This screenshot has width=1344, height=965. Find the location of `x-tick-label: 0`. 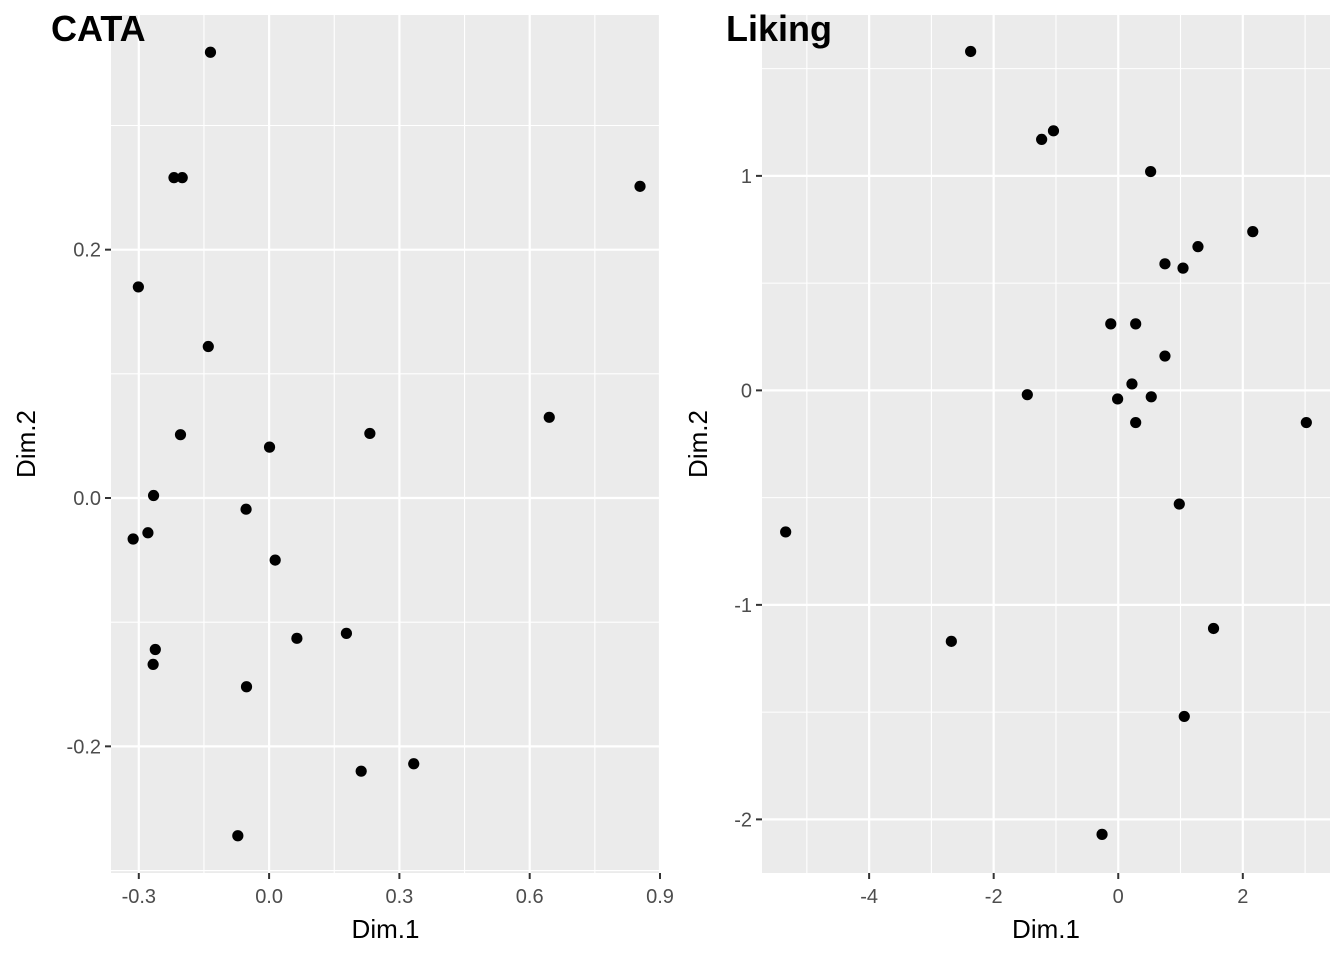

x-tick-label: 0 is located at coordinates (1118, 897).